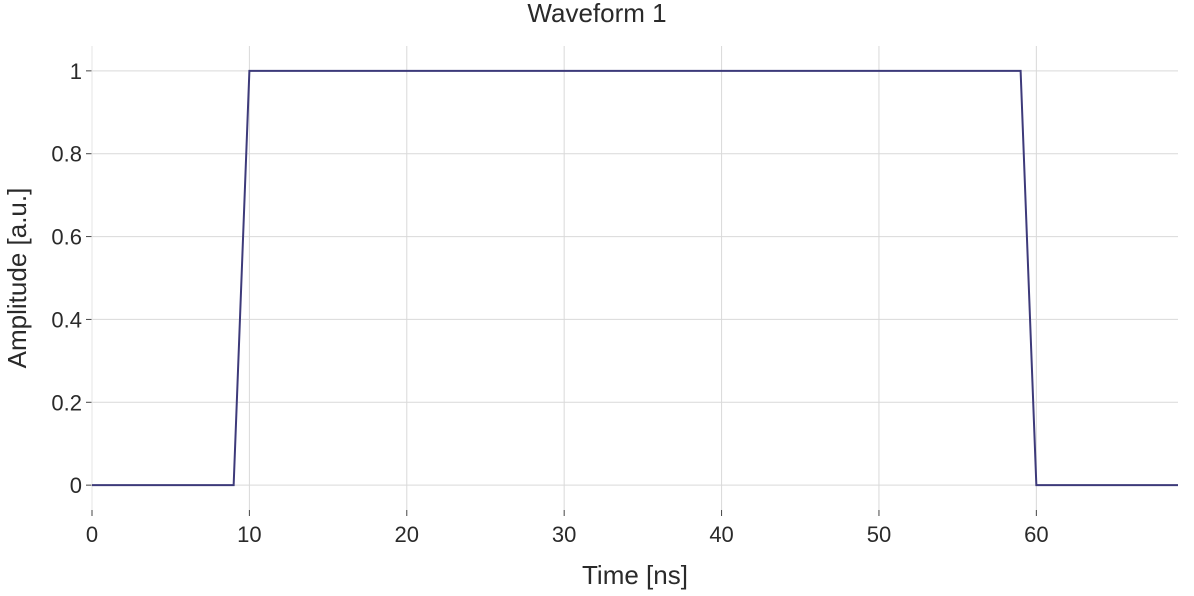  I want to click on y-tick-label: 0.6, so click(66, 237).